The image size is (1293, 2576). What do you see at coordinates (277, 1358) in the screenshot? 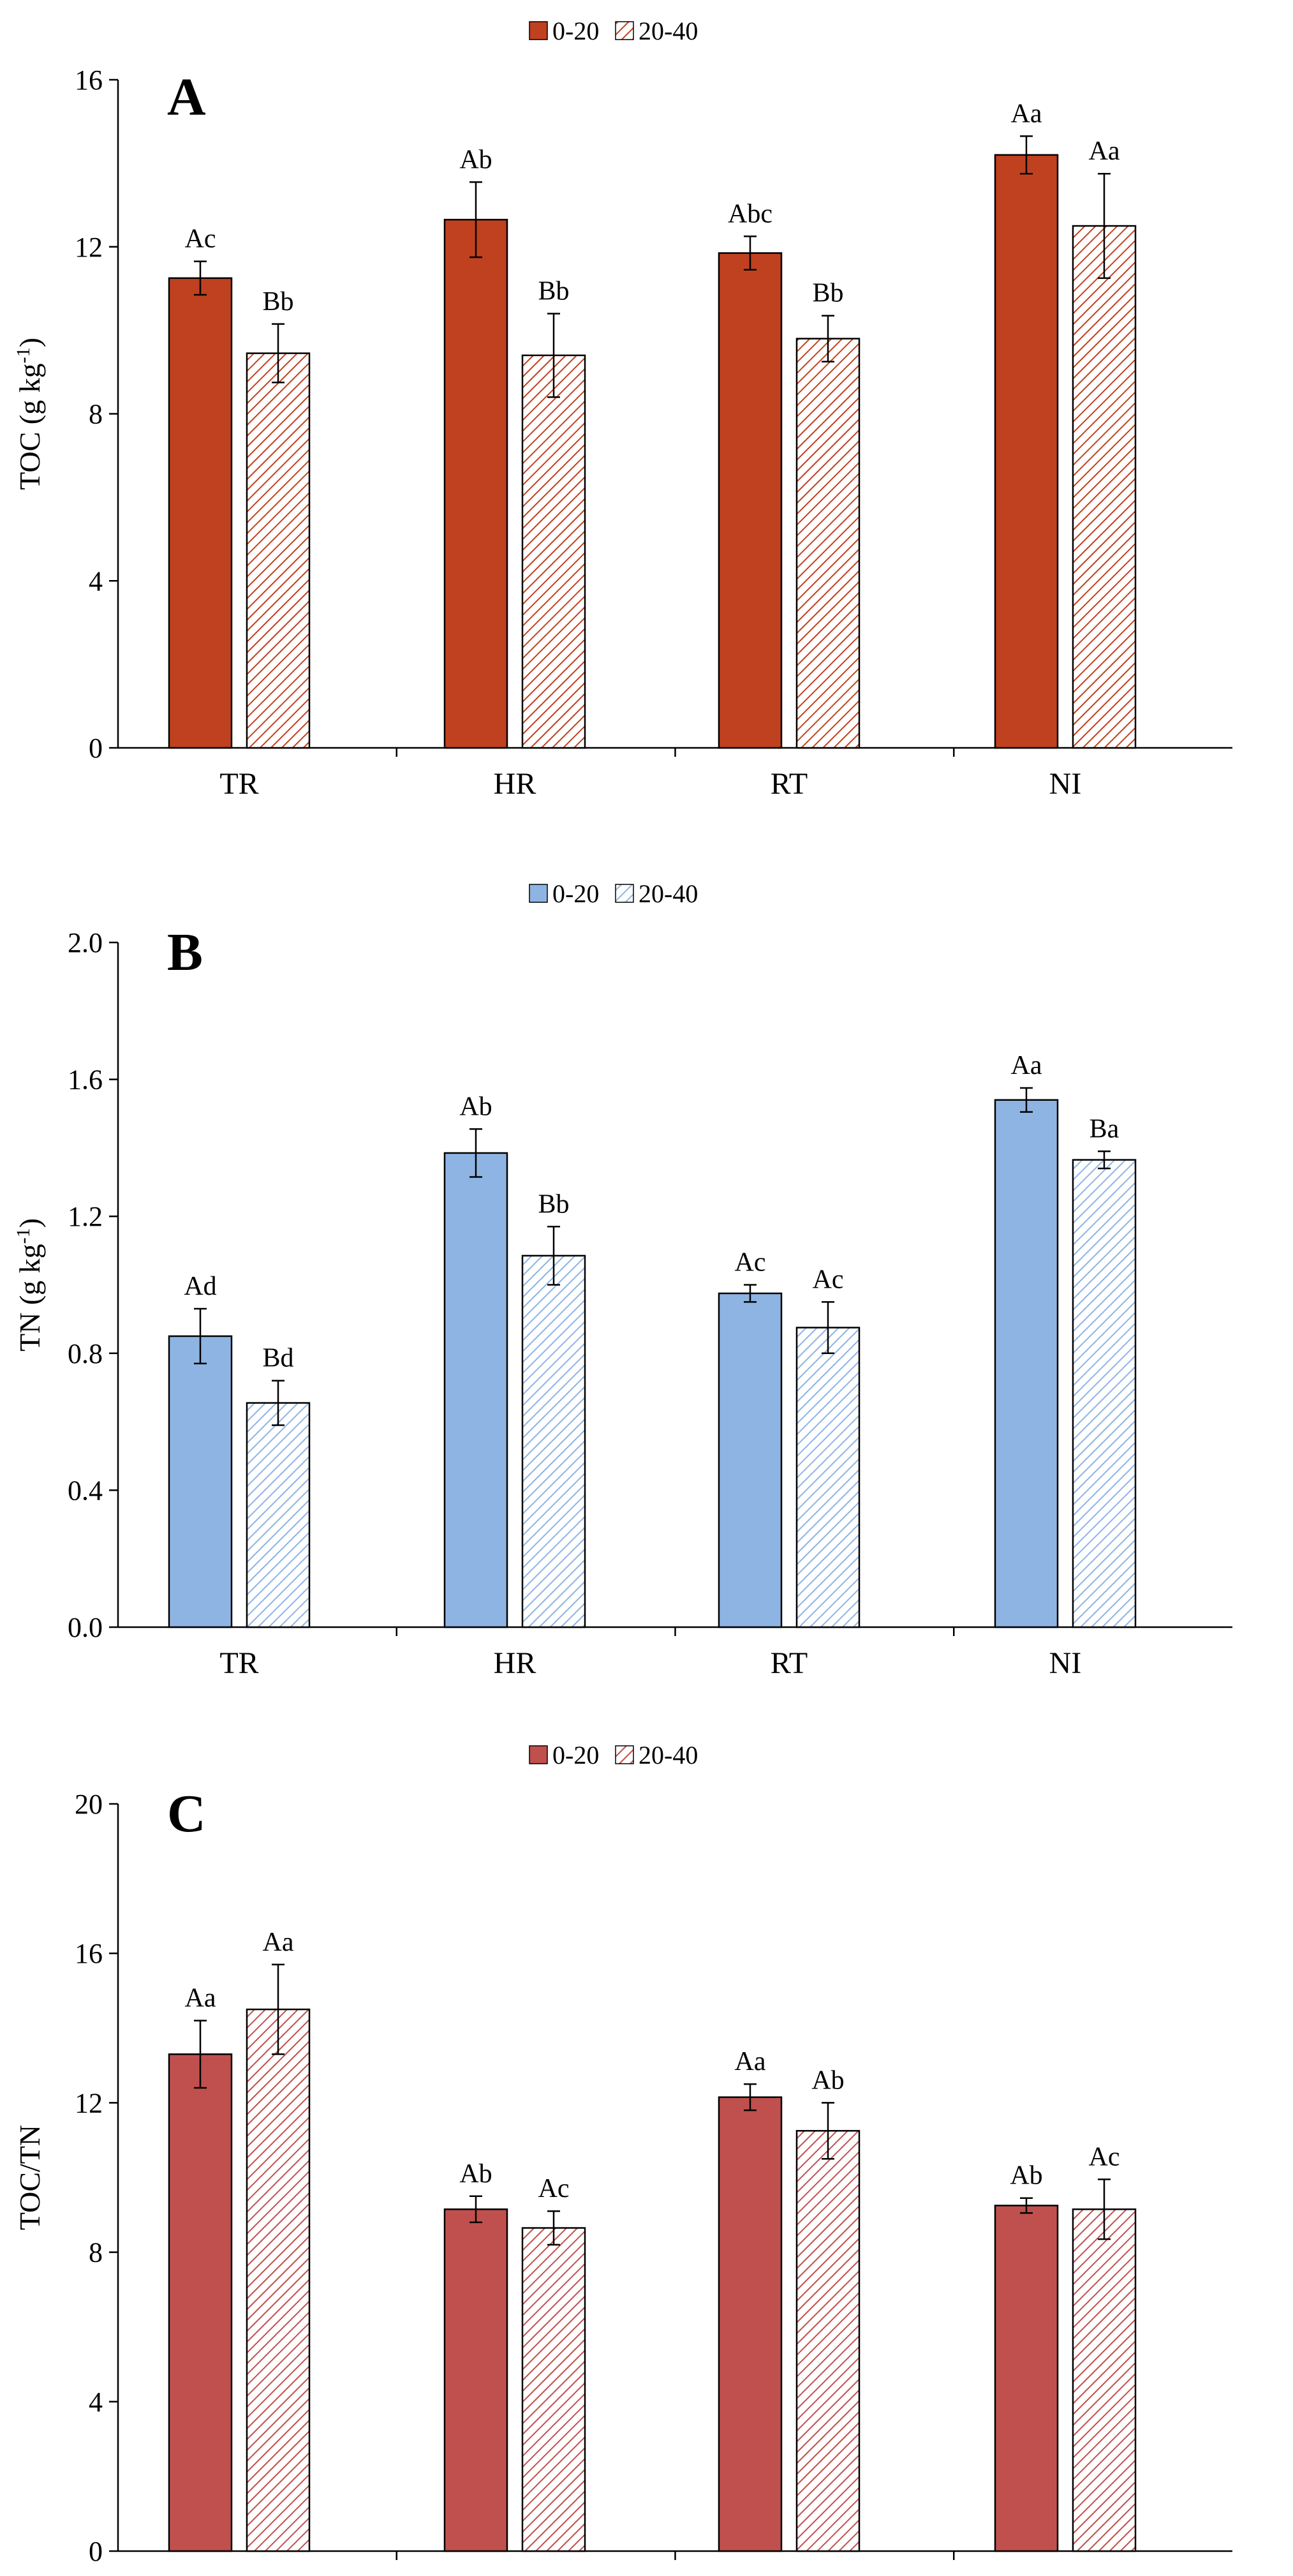
I see `significance-label: Bd` at bounding box center [277, 1358].